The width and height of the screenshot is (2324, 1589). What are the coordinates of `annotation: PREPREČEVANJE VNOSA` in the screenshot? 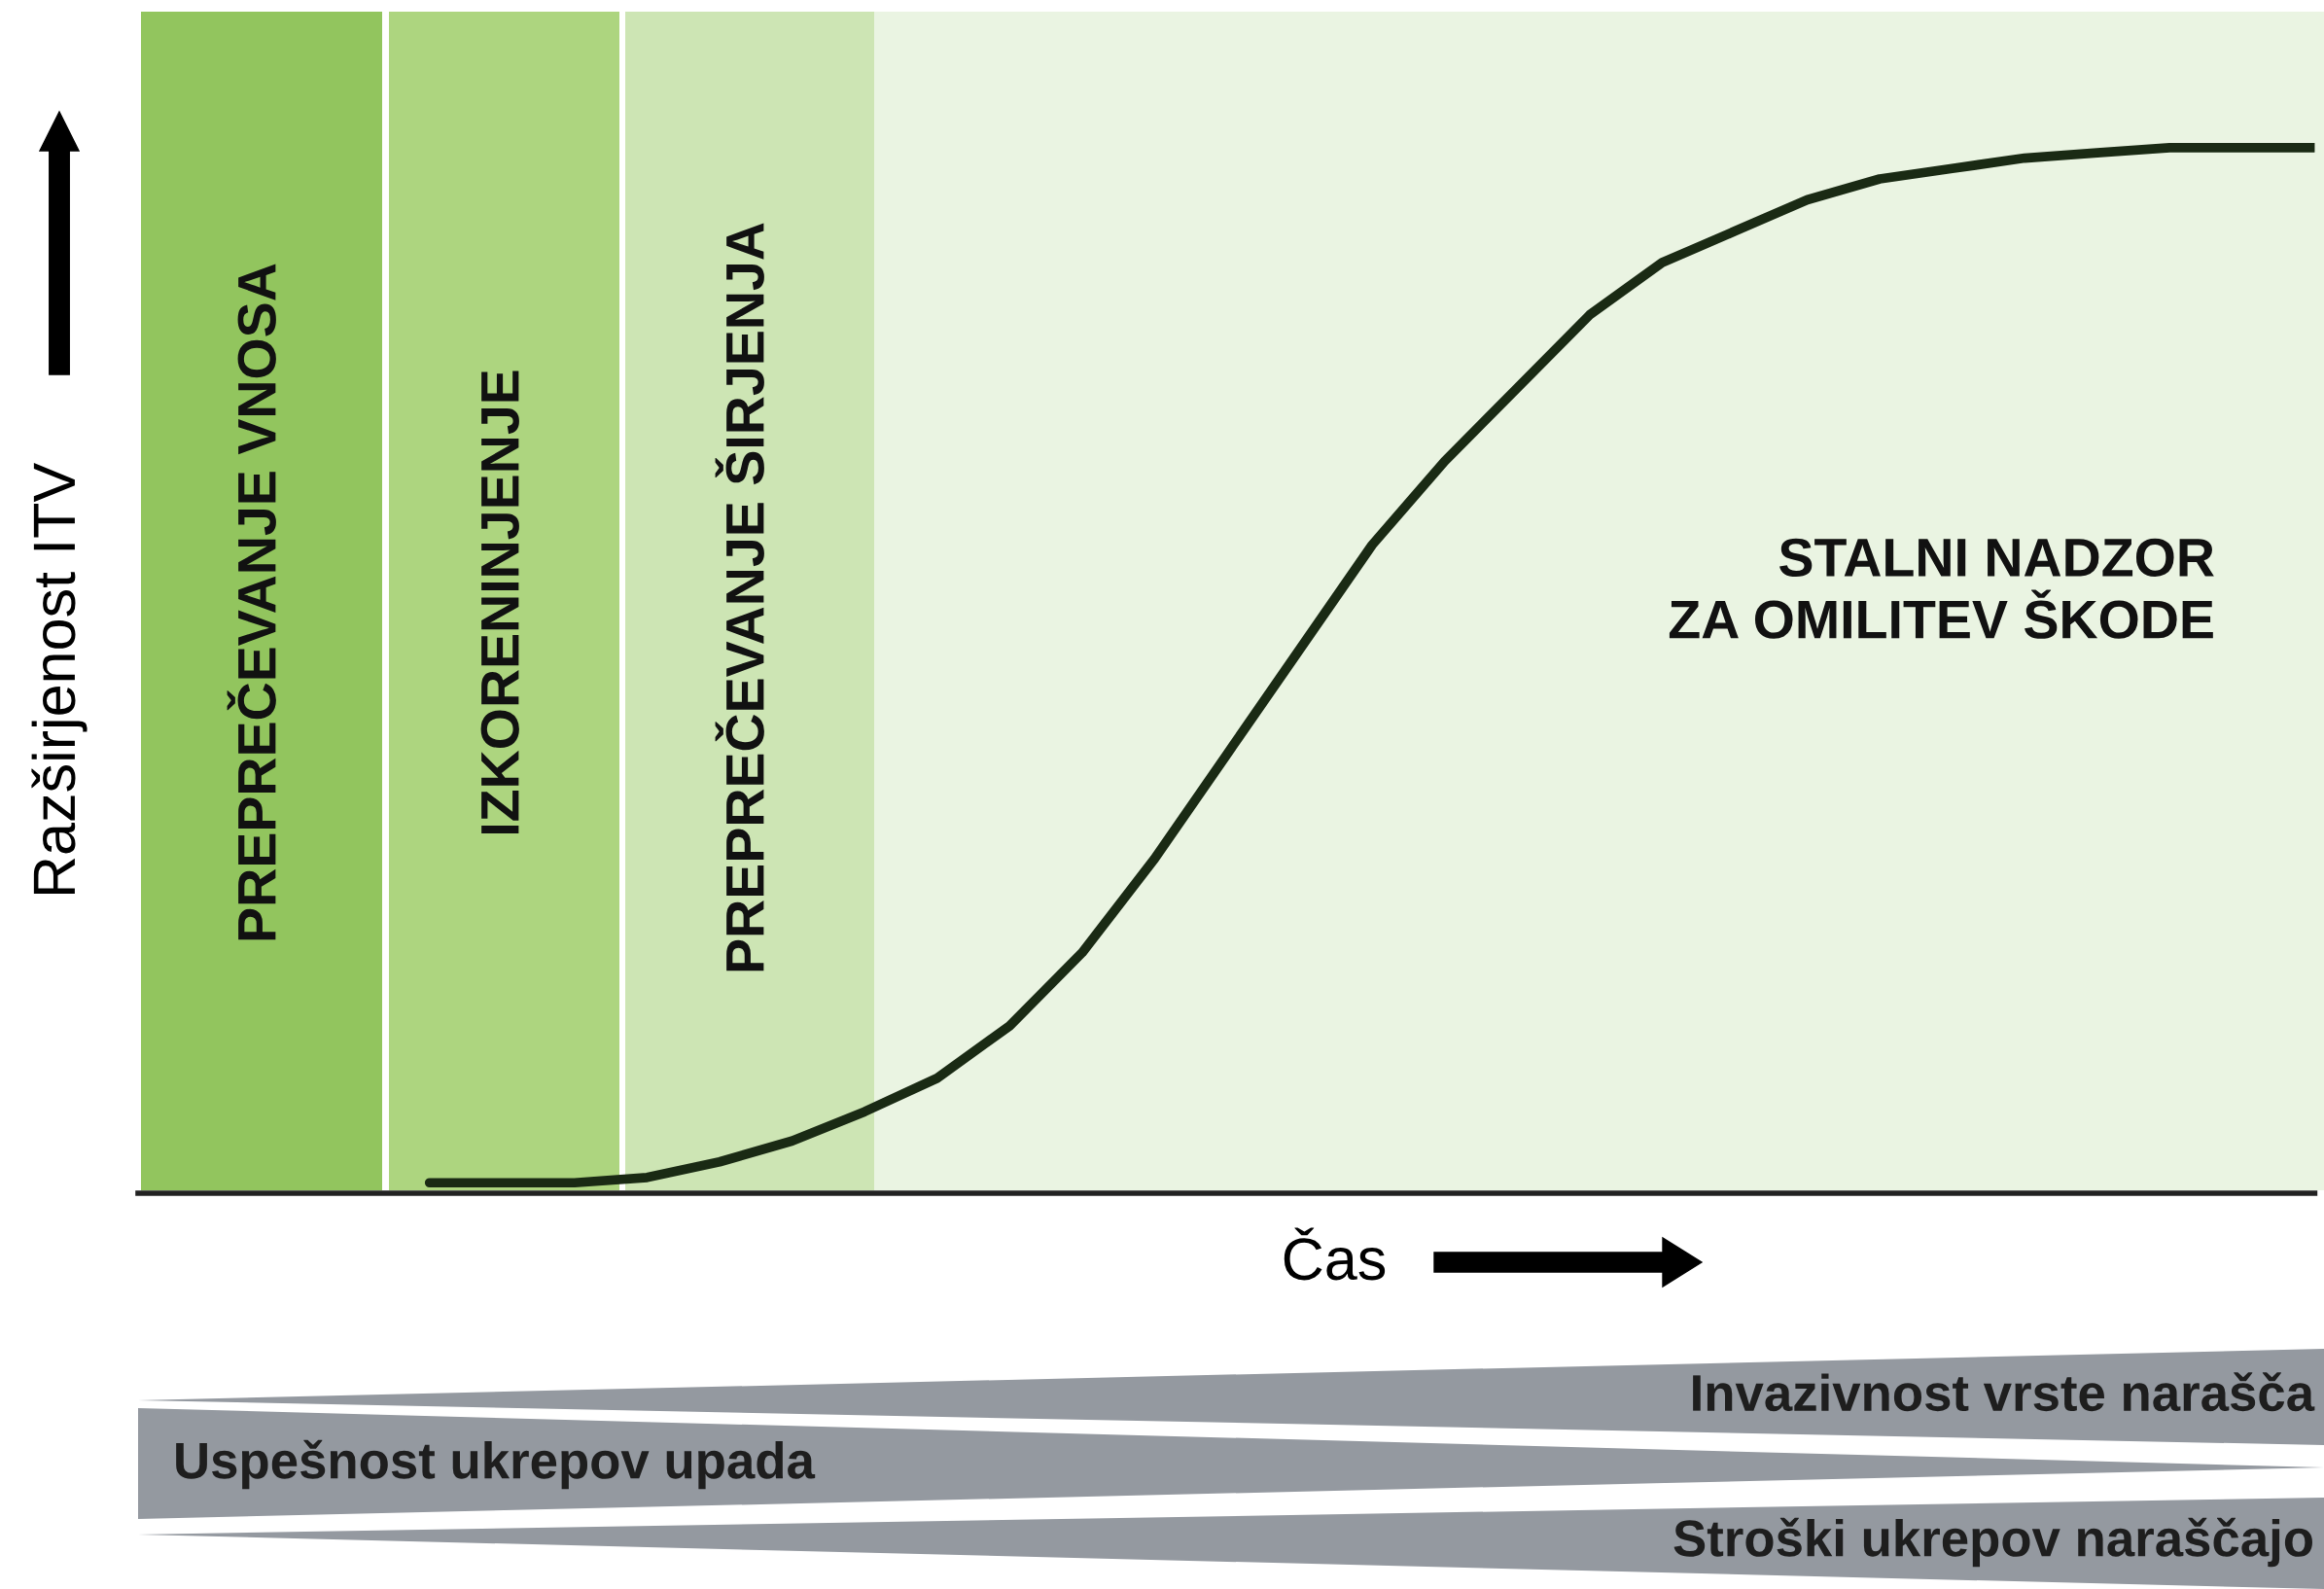 It's located at (251, 602).